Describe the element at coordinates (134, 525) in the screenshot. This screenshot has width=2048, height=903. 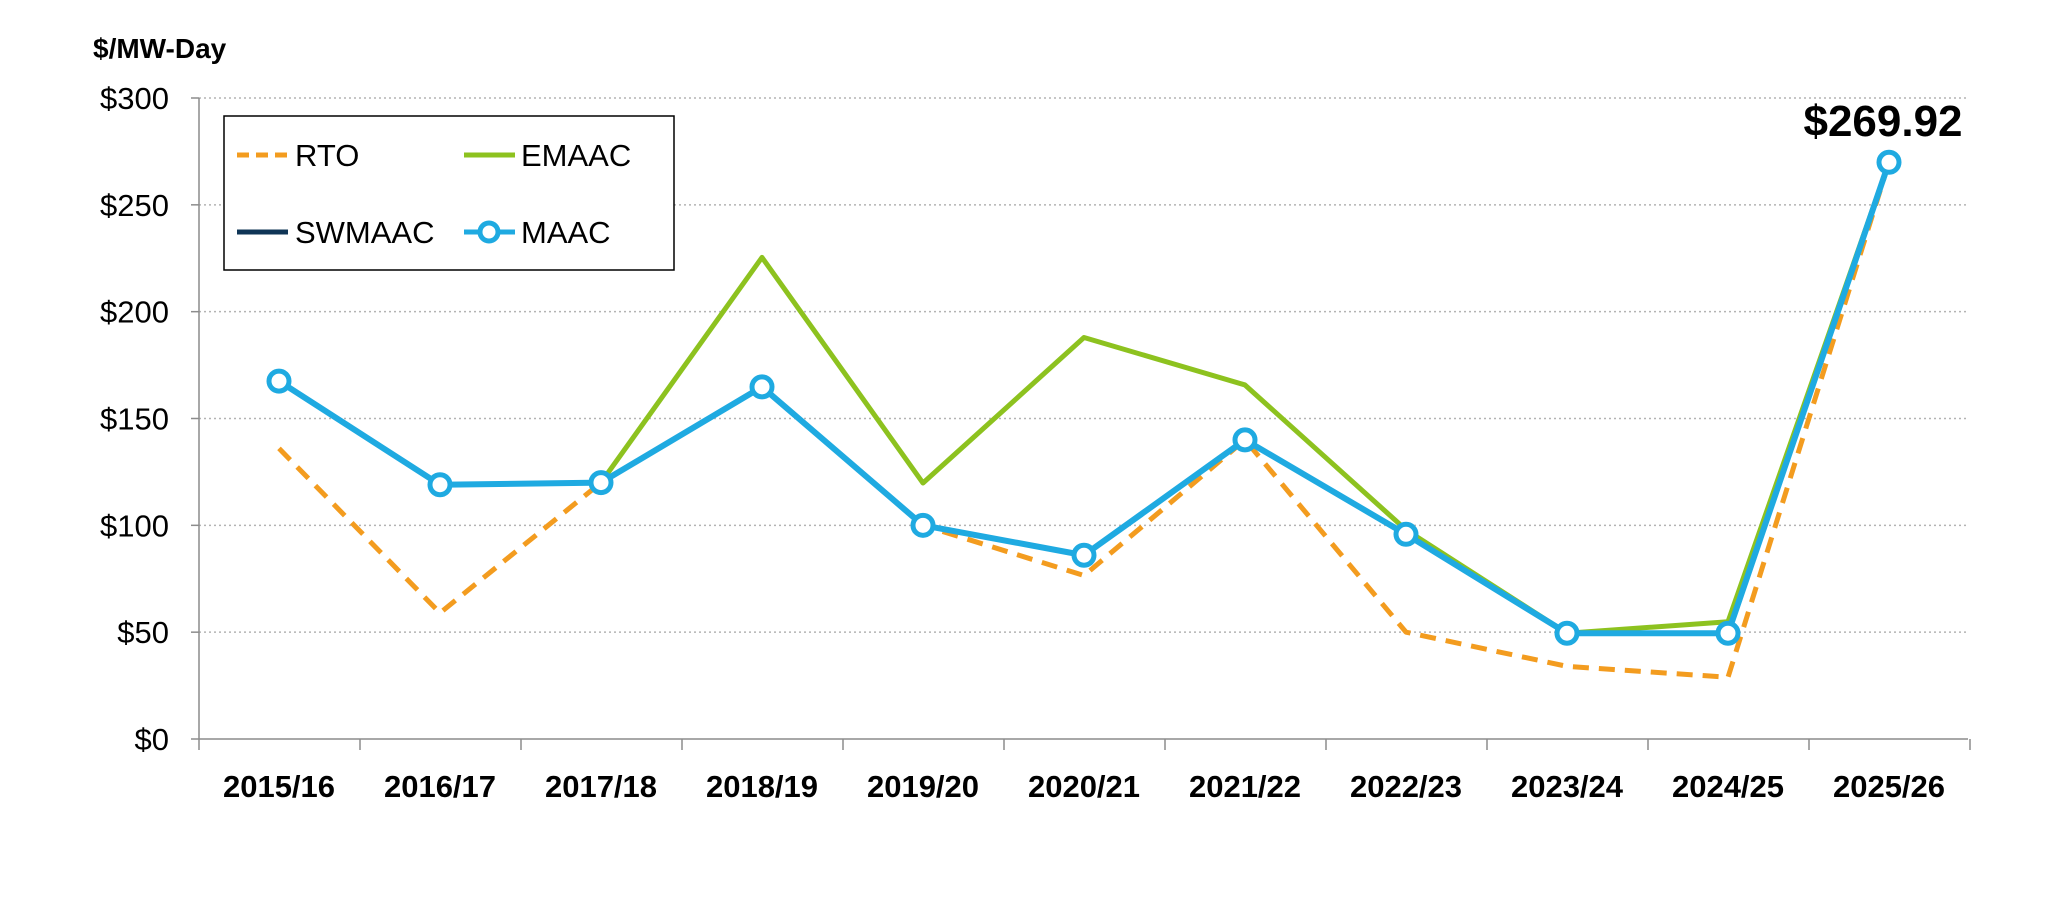
I see `y-tick-label: $100` at that location.